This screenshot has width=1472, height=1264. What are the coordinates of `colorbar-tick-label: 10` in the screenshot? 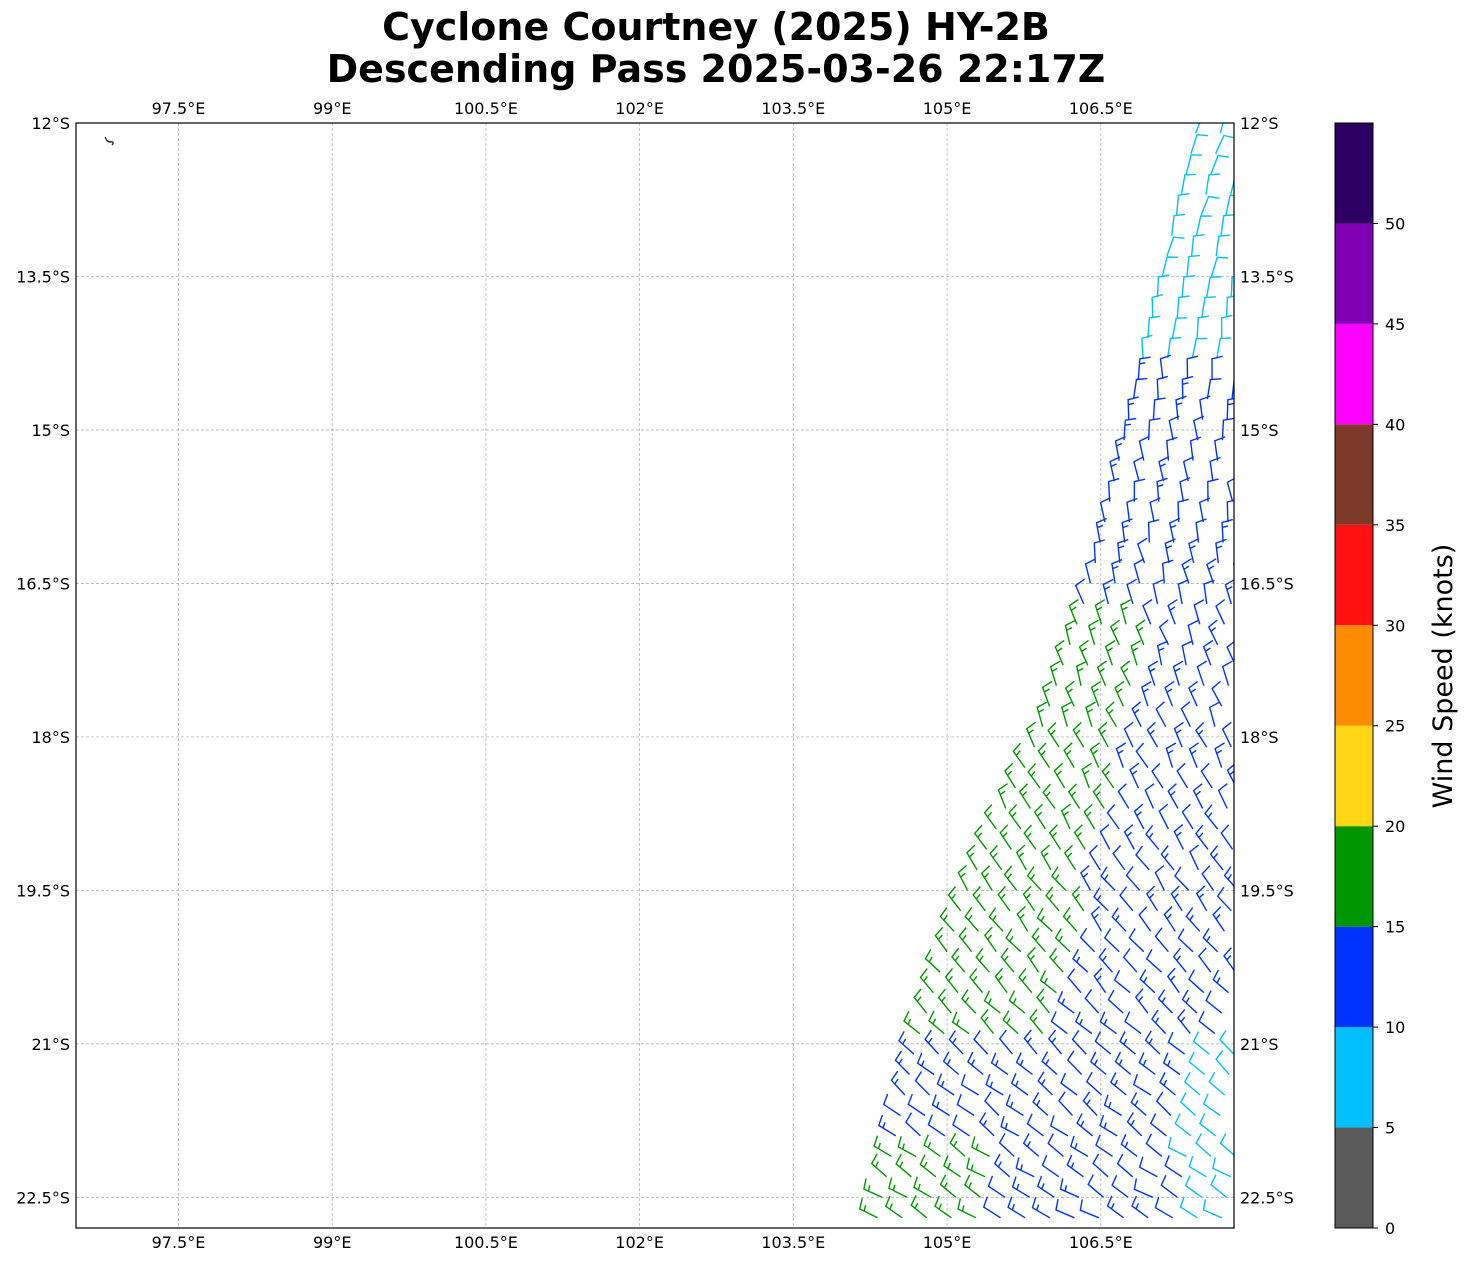 It's located at (1395, 1027).